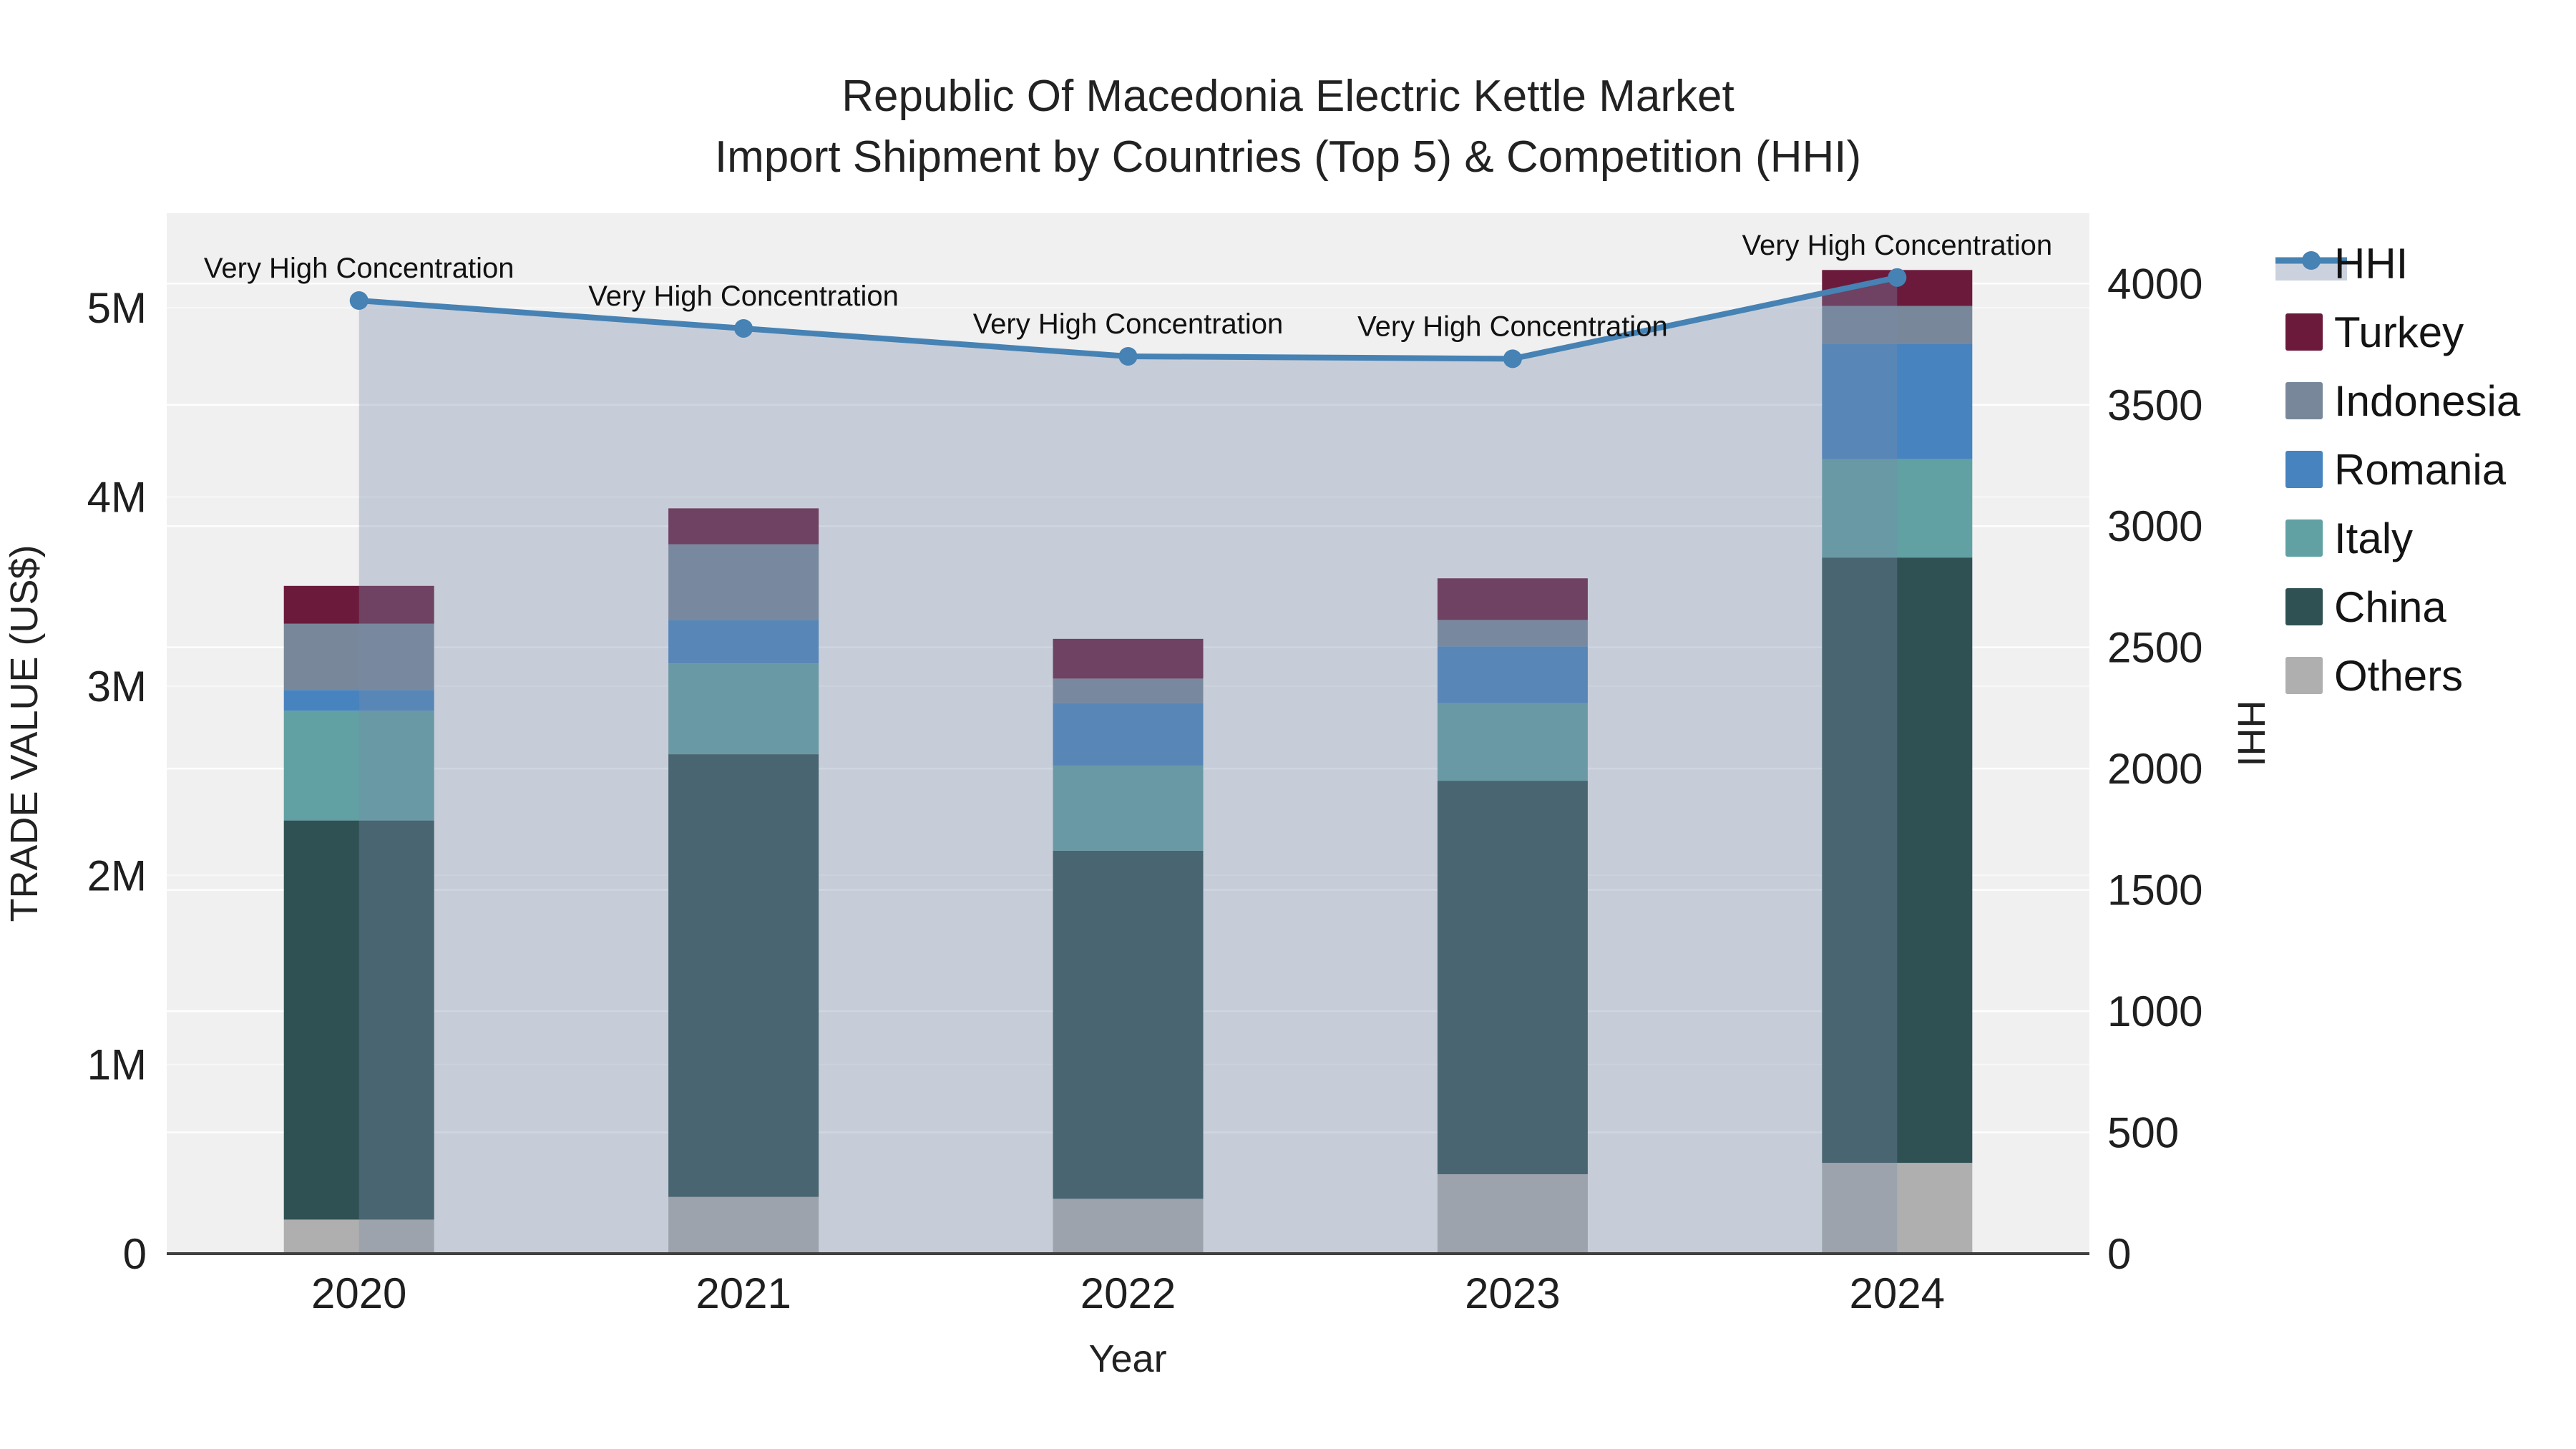 The image size is (2576, 1449). Describe the element at coordinates (743, 296) in the screenshot. I see `annotation-2021: Very High Concentration` at that location.